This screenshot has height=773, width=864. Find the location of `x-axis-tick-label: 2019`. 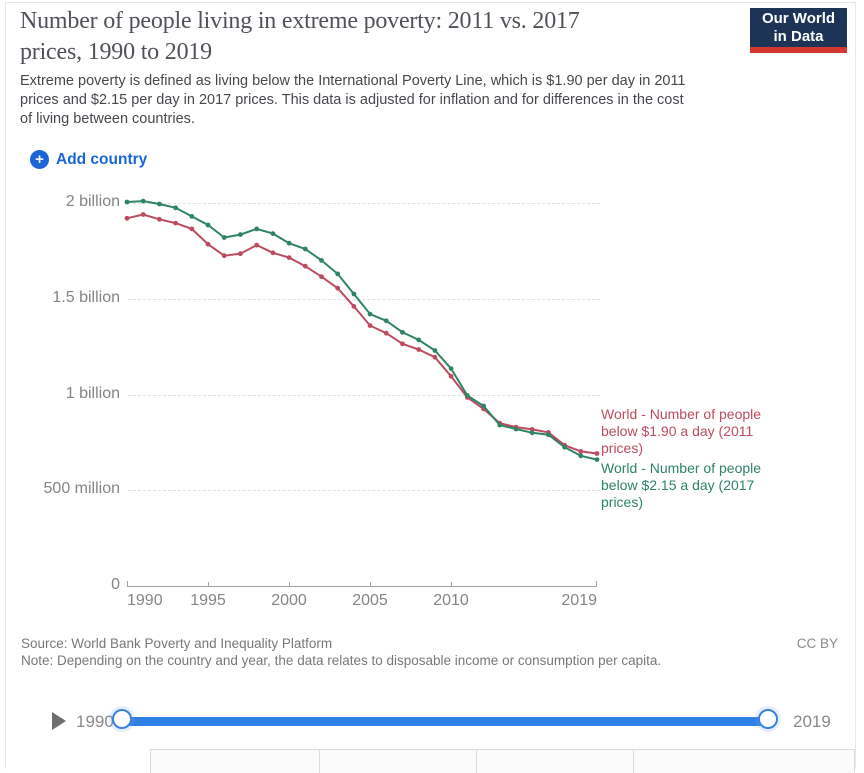

x-axis-tick-label: 2019 is located at coordinates (579, 600).